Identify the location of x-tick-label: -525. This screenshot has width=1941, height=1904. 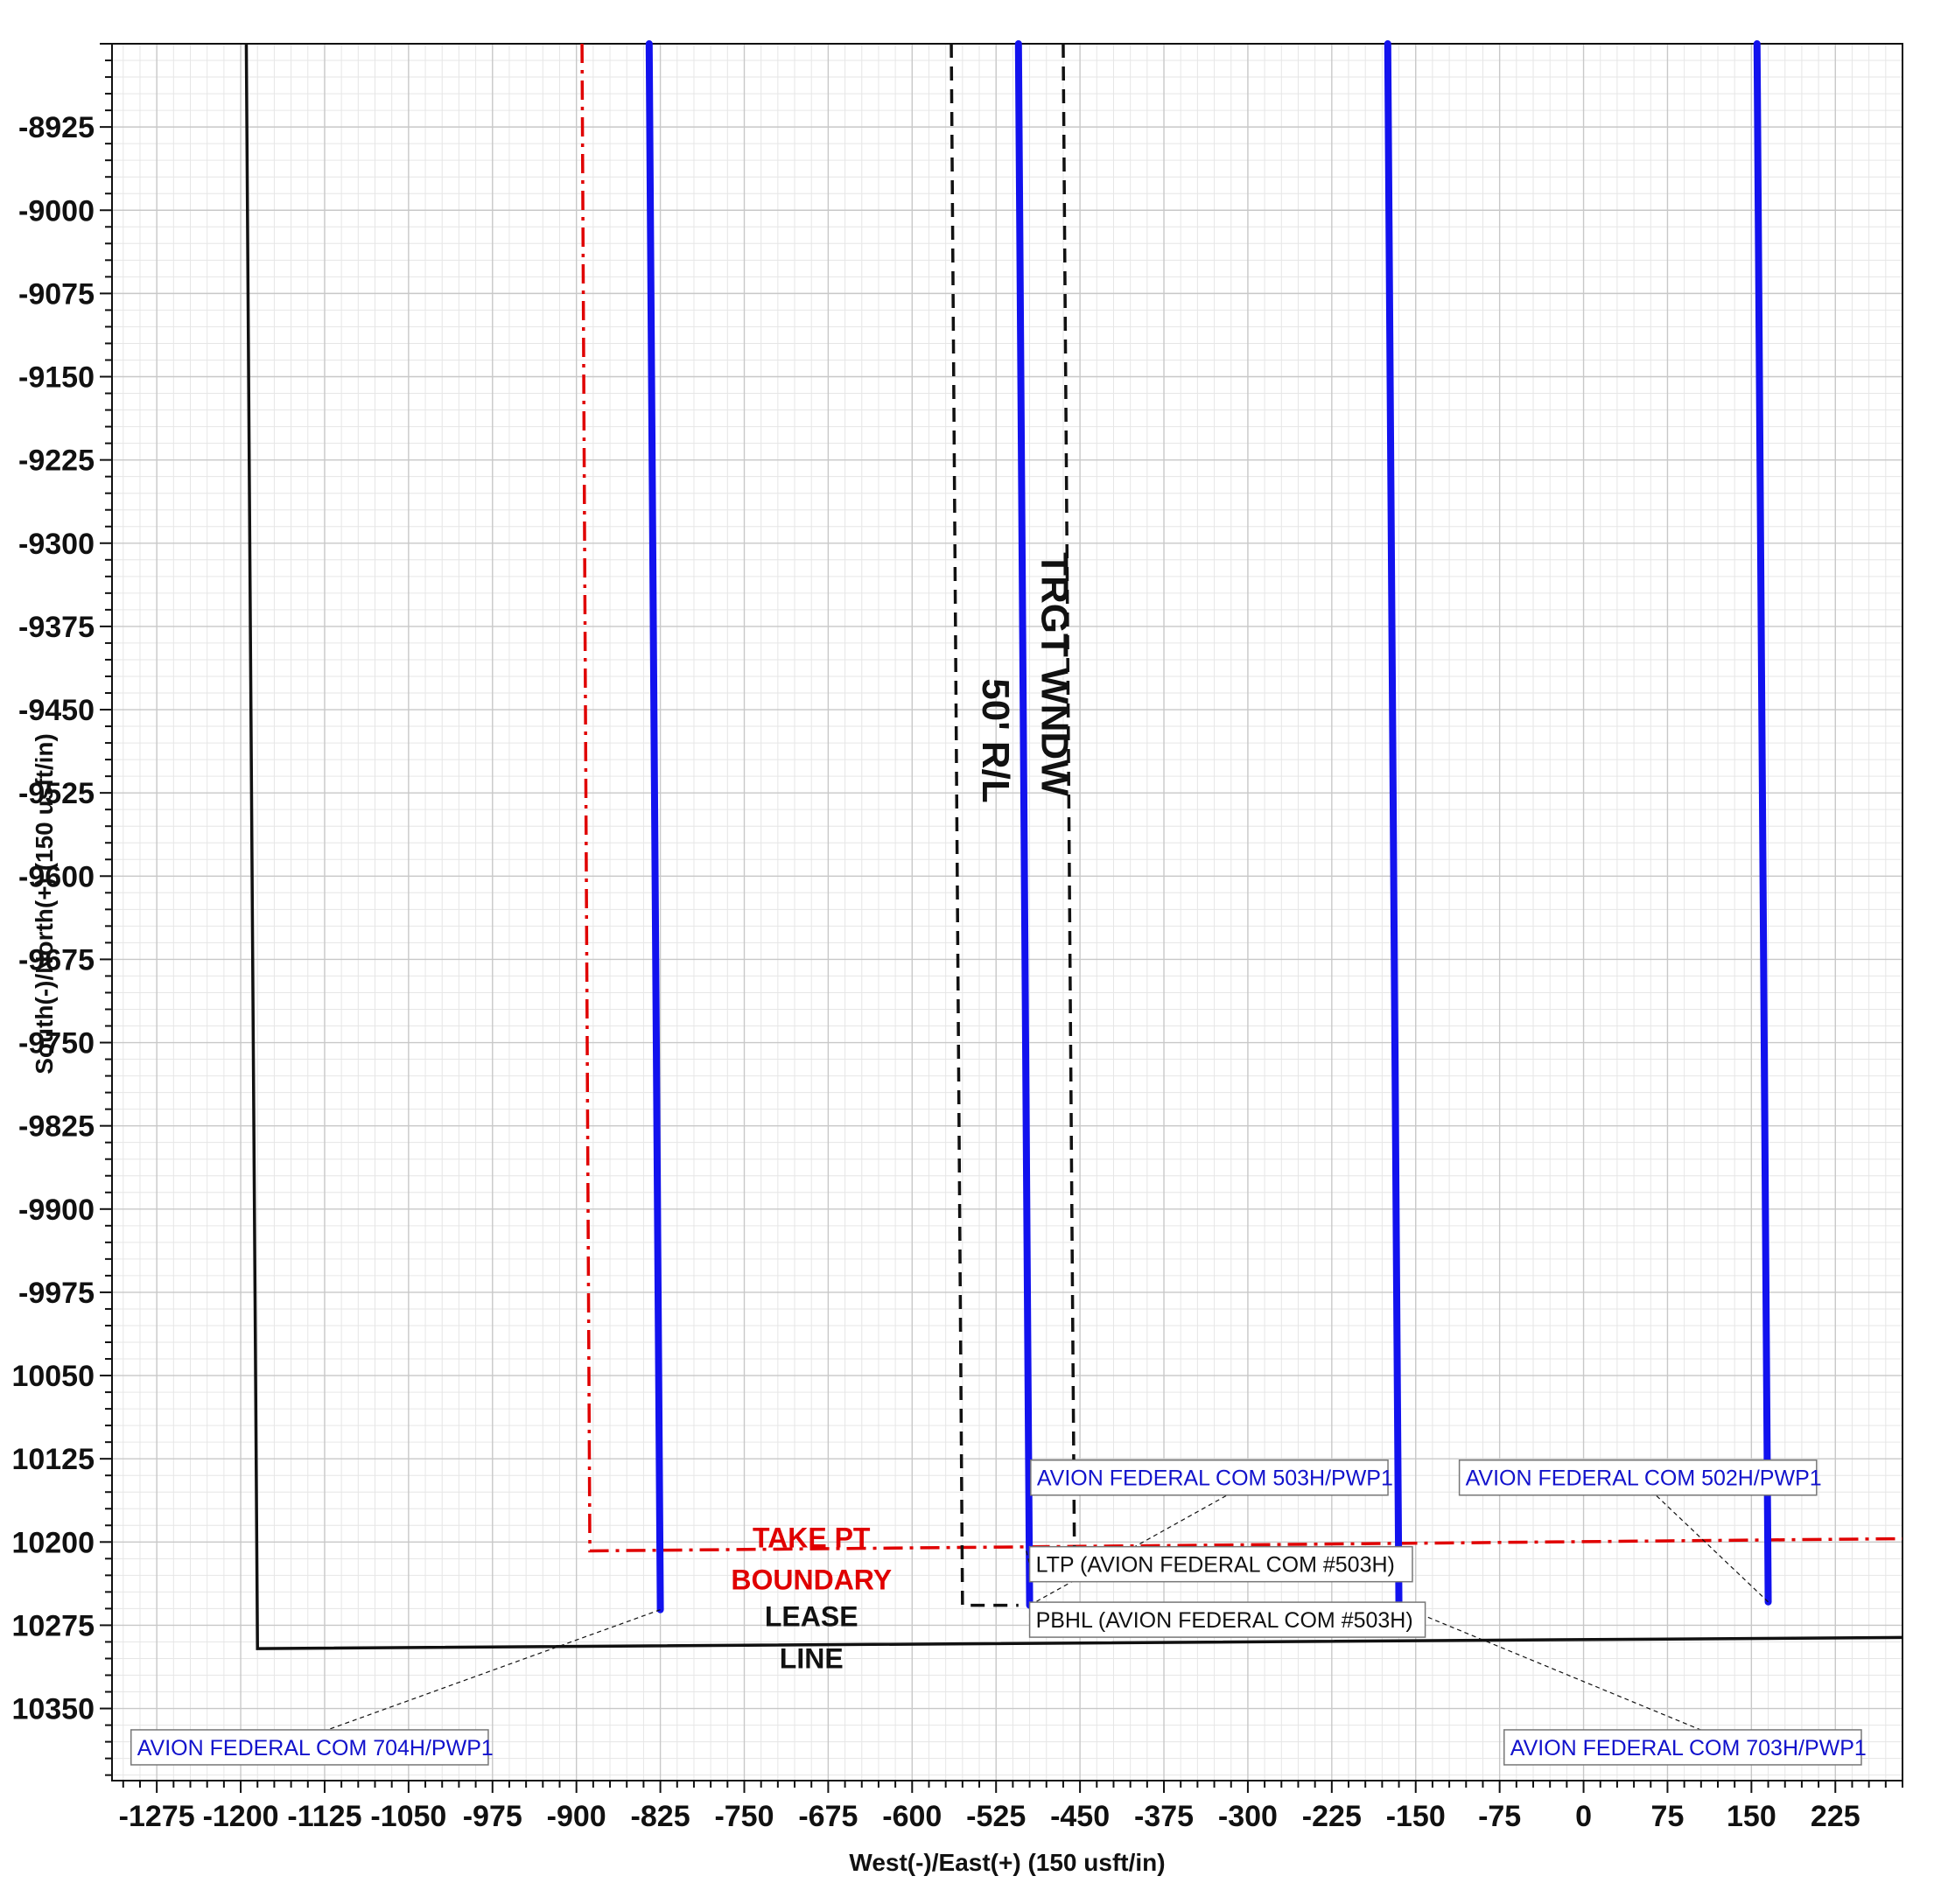
(996, 1816).